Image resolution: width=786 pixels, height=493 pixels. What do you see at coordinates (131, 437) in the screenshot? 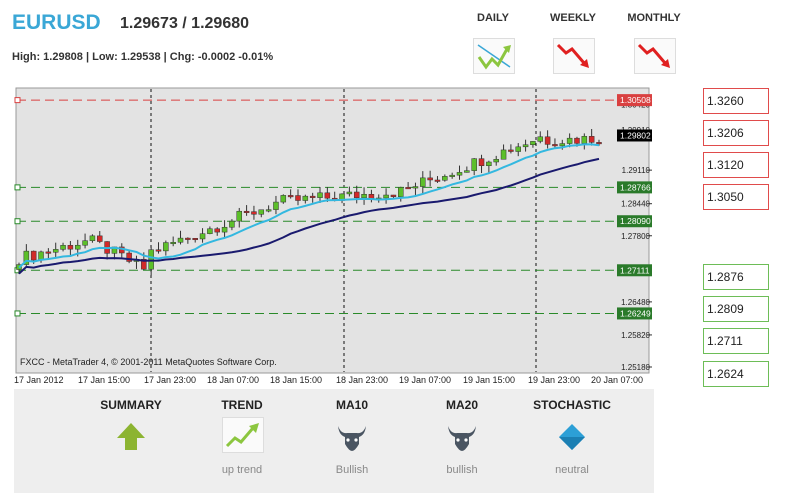
I see `arrow-up-icon` at bounding box center [131, 437].